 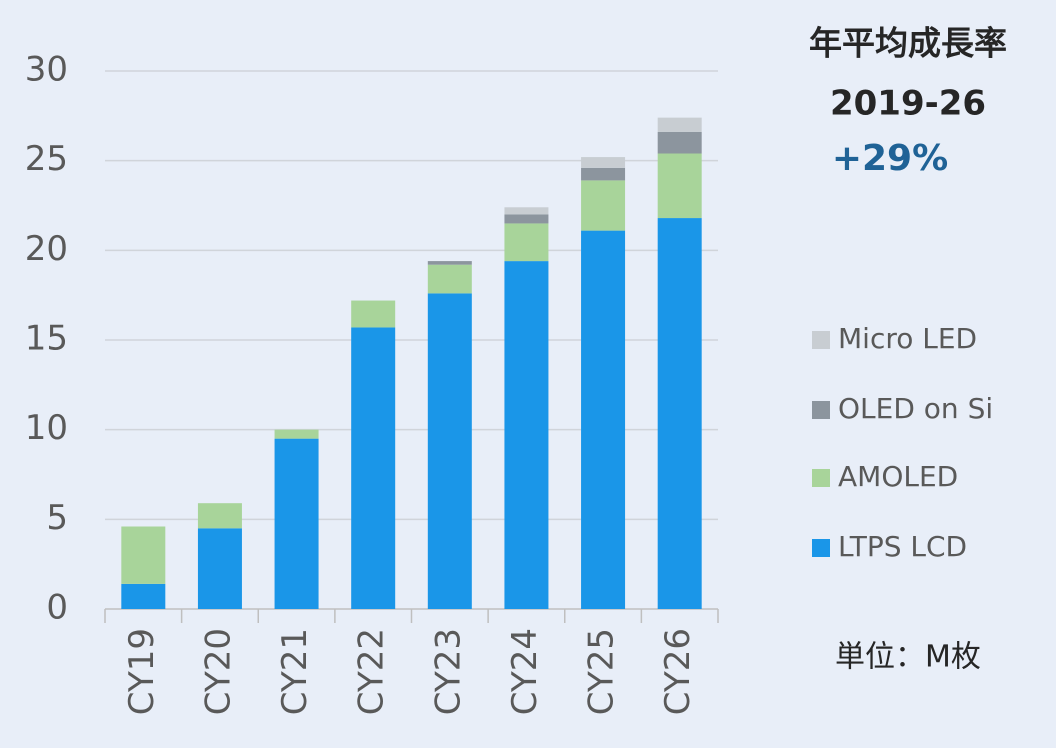 What do you see at coordinates (142, 671) in the screenshot?
I see `x-tick-label: CY19` at bounding box center [142, 671].